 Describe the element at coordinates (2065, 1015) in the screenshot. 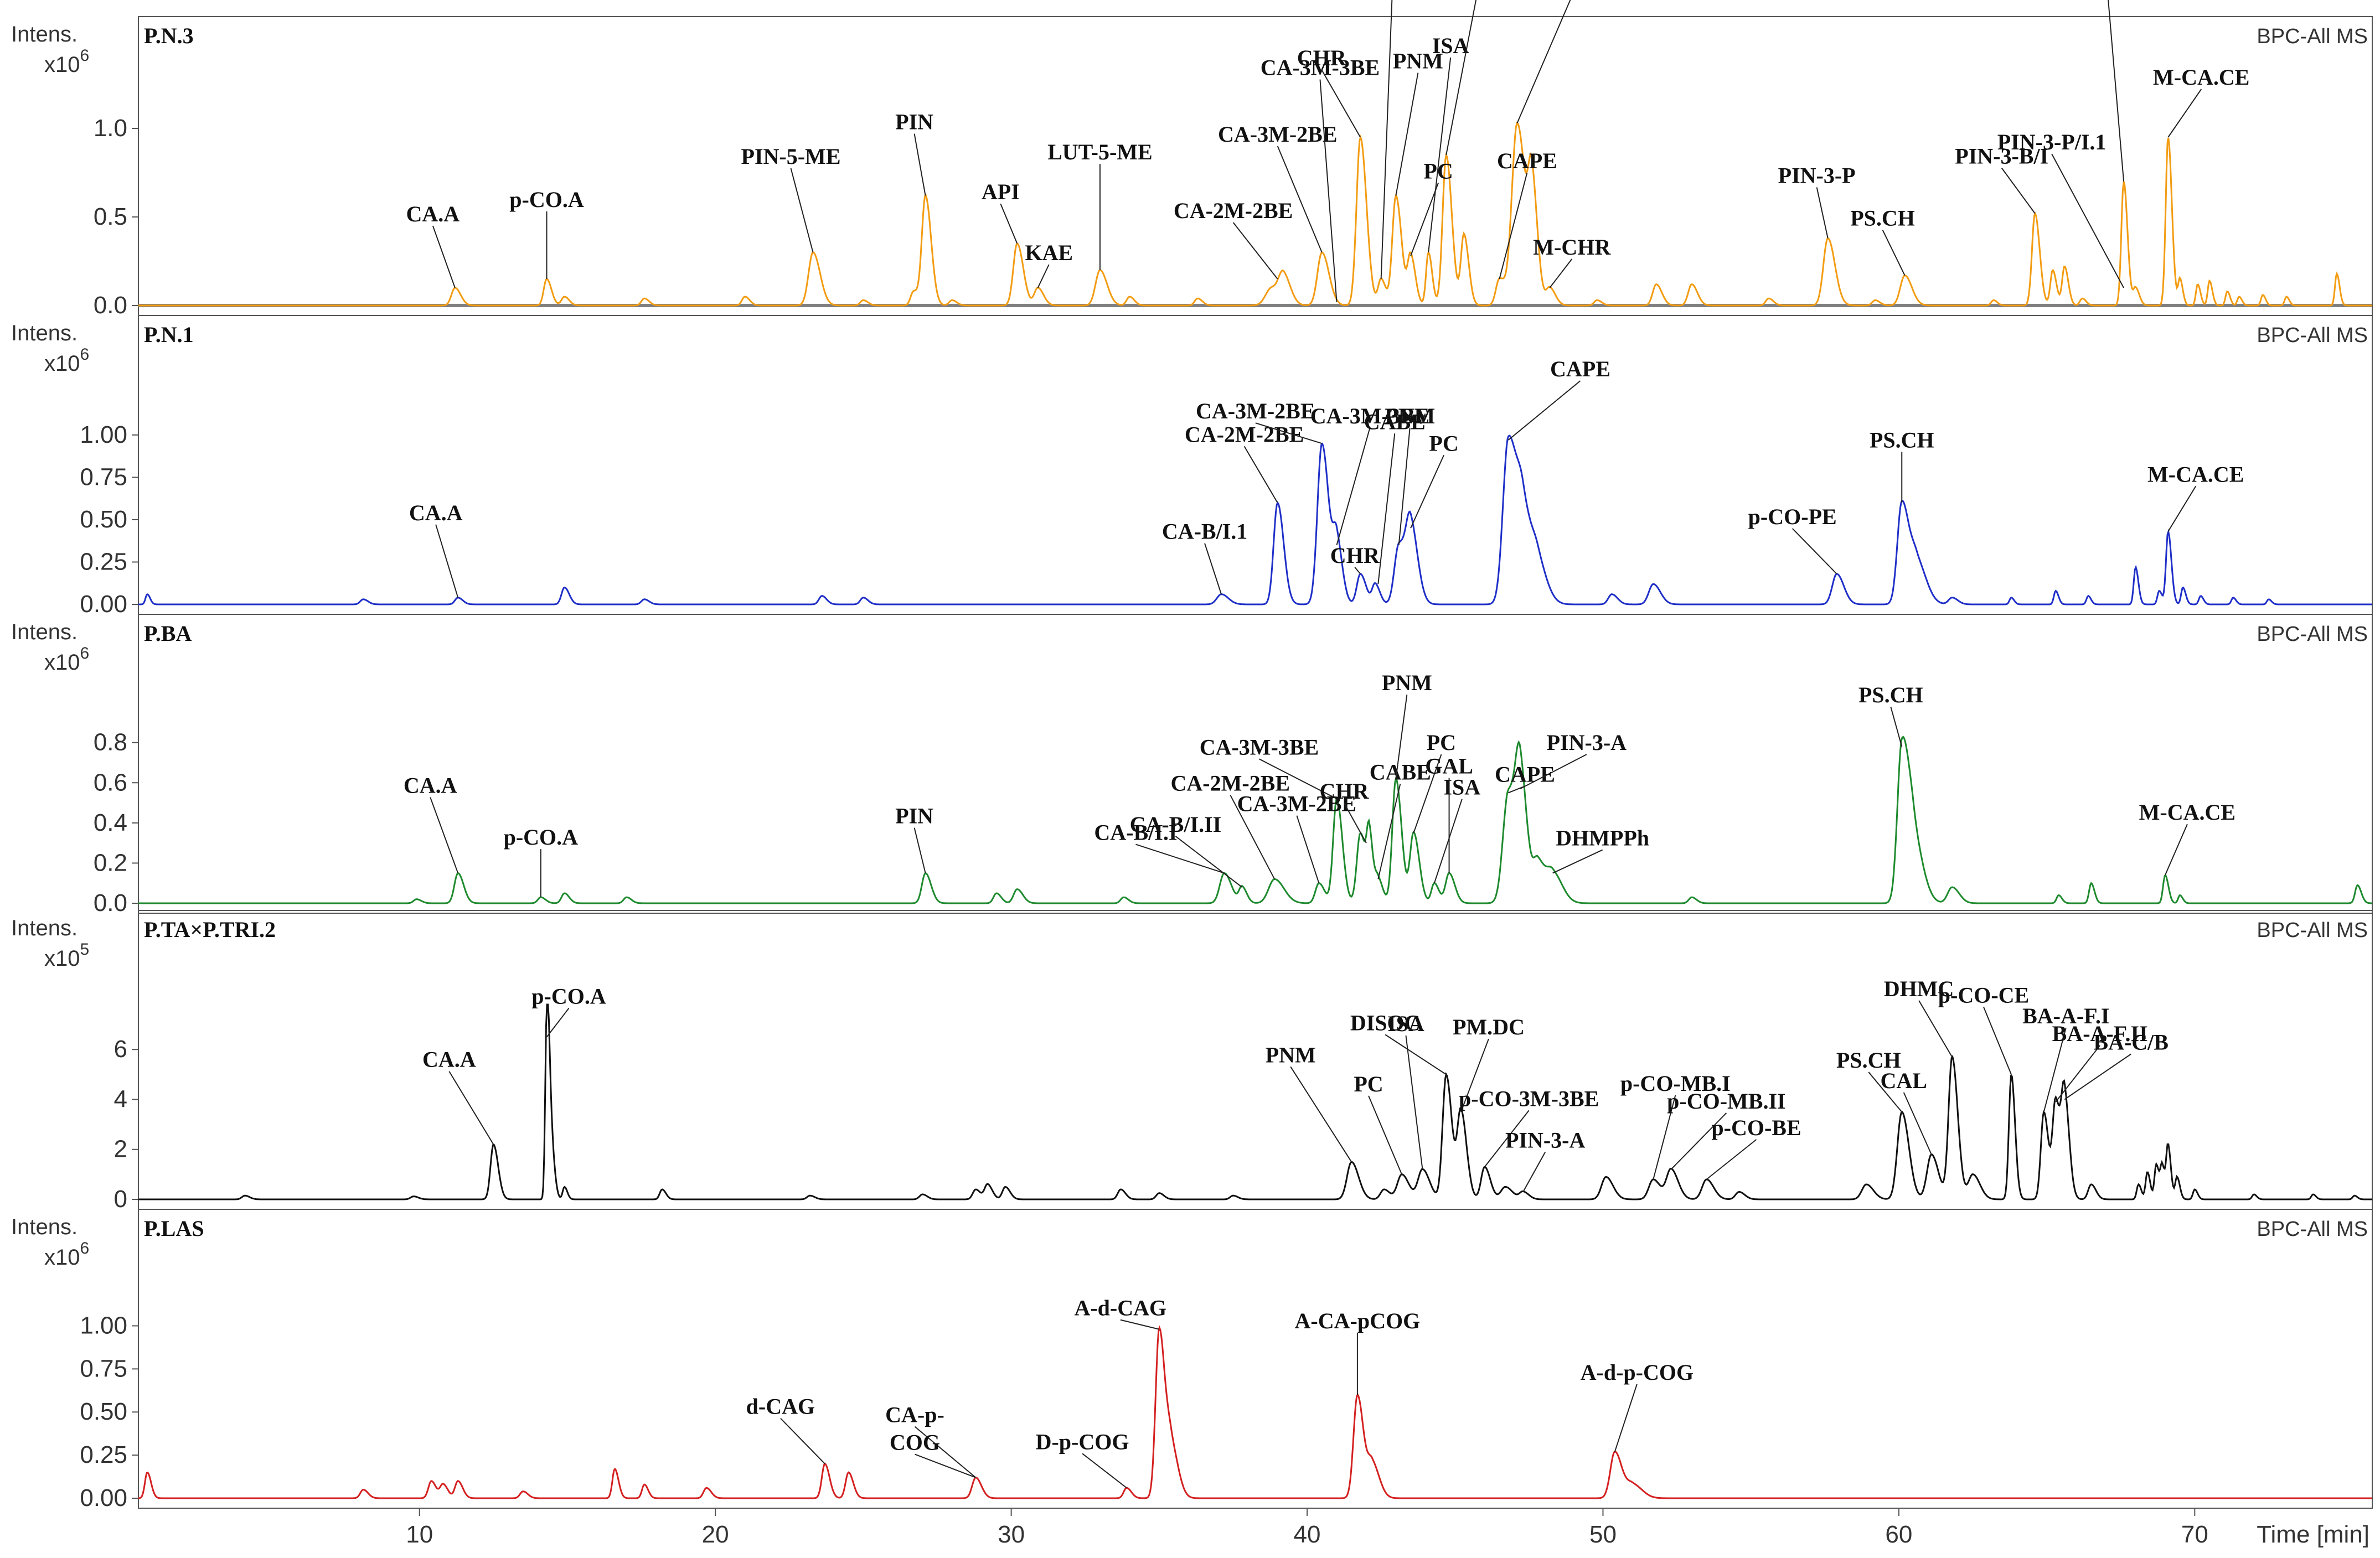

I see `peak-annotation: BA-A-F.I` at that location.